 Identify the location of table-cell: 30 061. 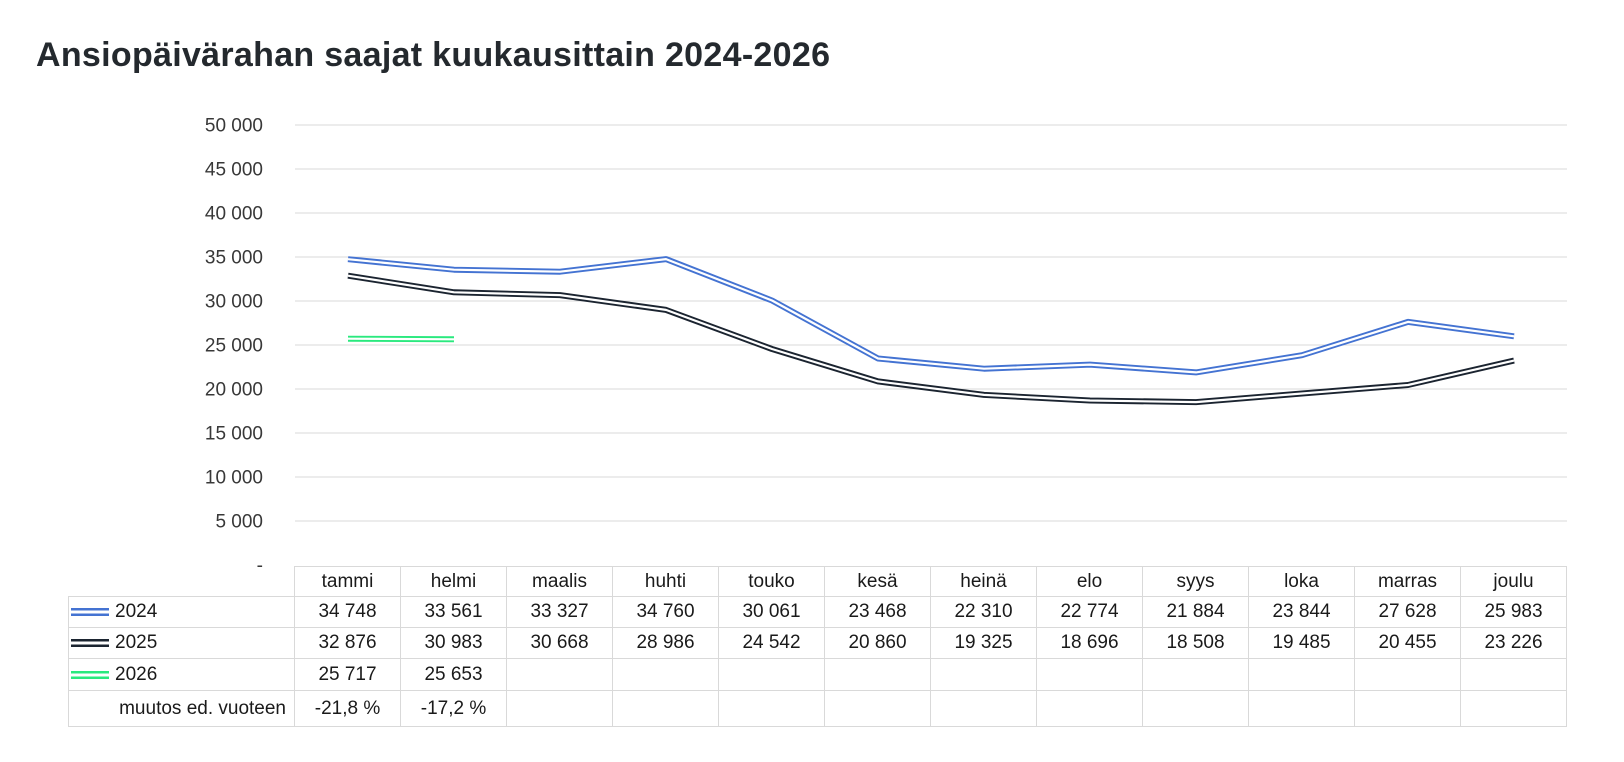
(772, 612).